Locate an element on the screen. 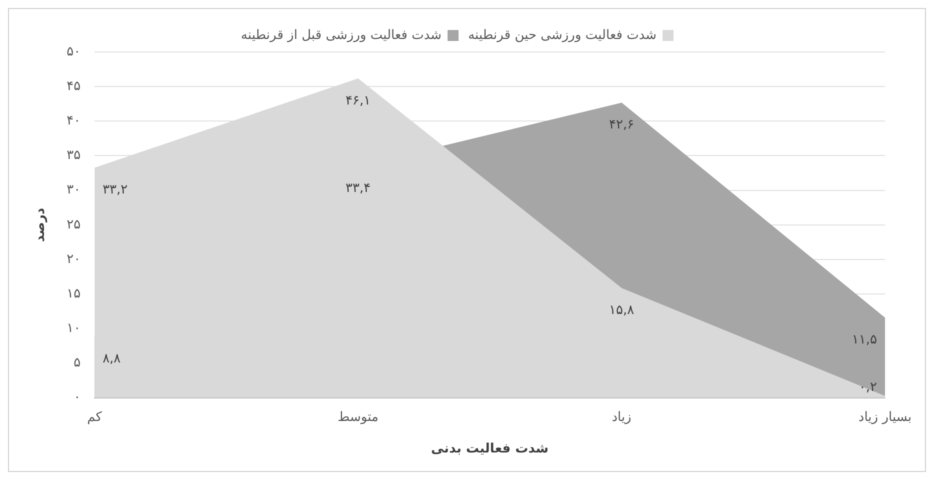 The width and height of the screenshot is (934, 480). x-tick-label: بسیار زیاد is located at coordinates (885, 417).